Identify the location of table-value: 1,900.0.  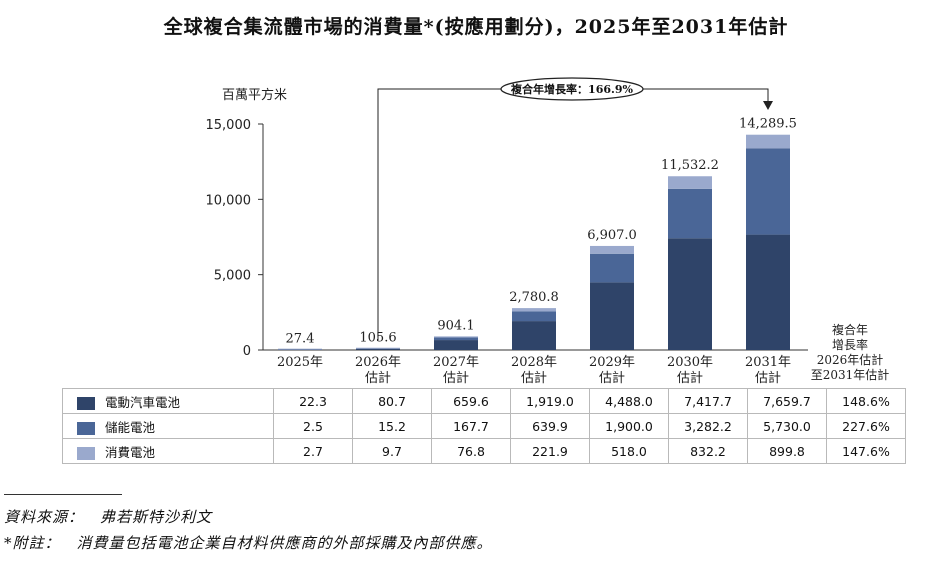
(629, 426).